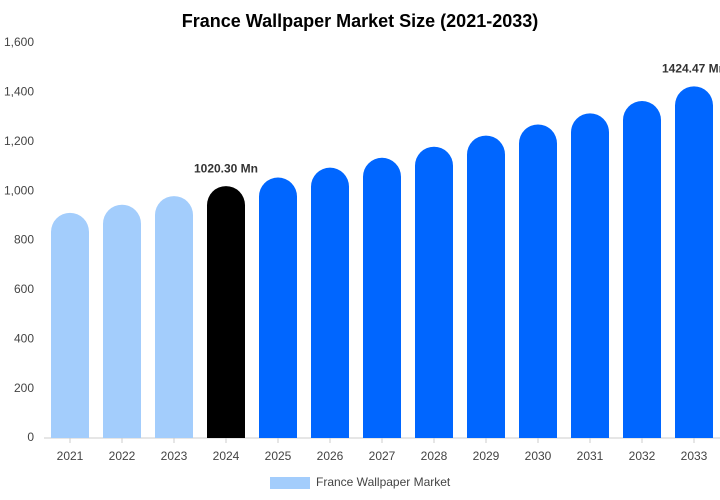  I want to click on data-label: 1020.30 Mn, so click(226, 168).